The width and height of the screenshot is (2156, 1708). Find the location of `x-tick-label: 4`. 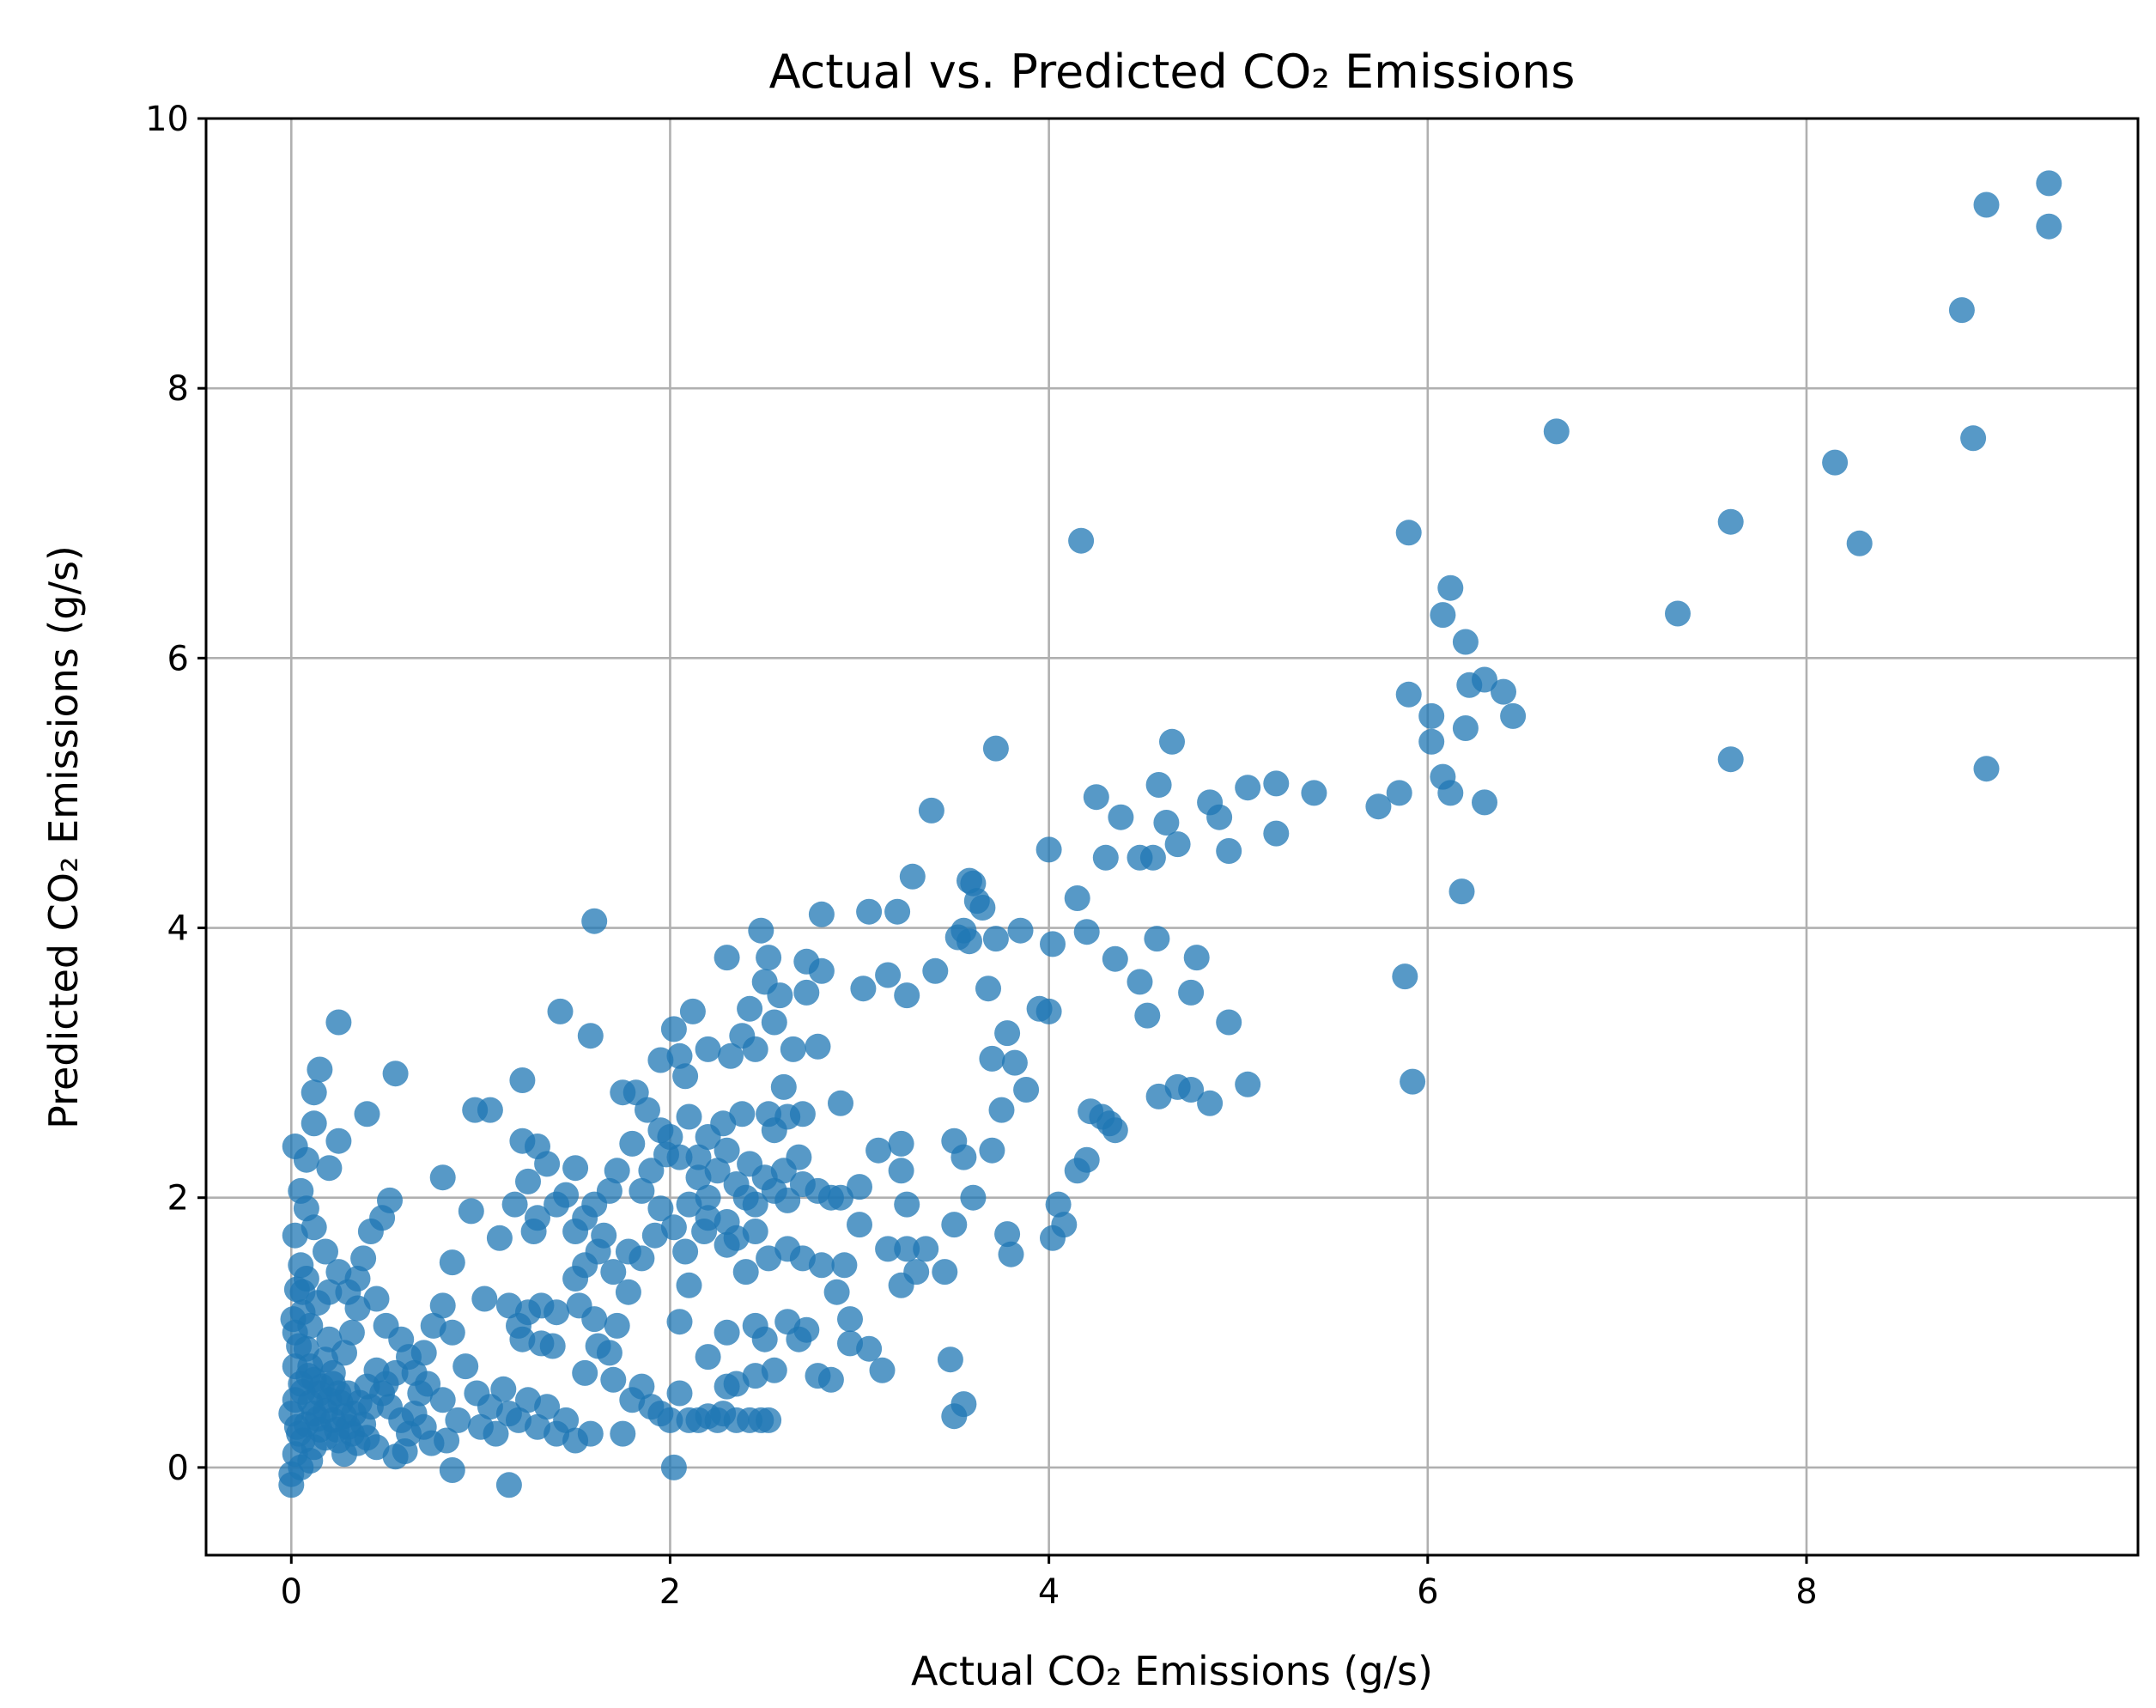

x-tick-label: 4 is located at coordinates (1049, 1592).